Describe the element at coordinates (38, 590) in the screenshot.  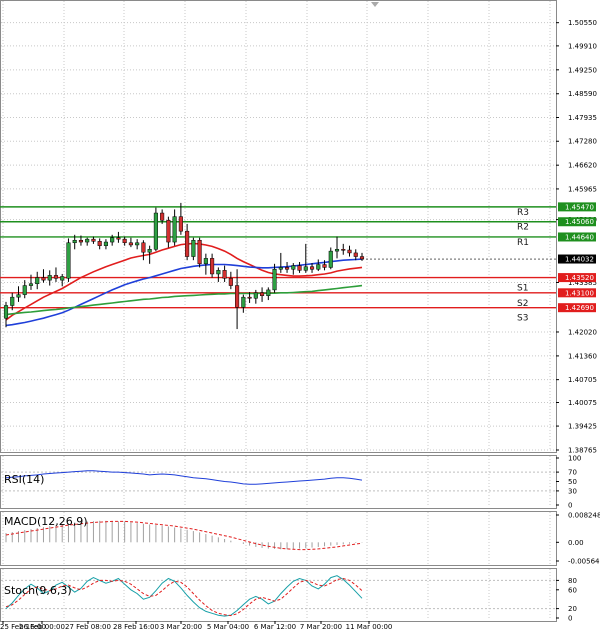
I see `stoch-title: Stoch(9,6,3)` at that location.